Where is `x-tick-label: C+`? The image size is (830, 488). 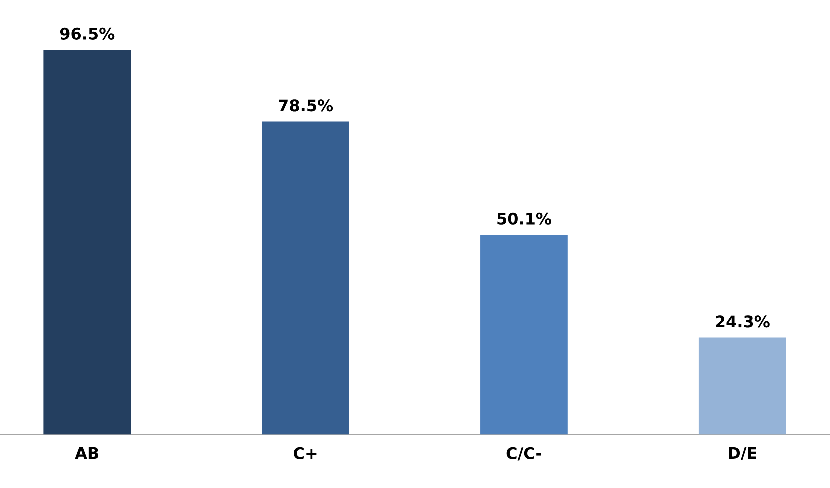
x-tick-label: C+ is located at coordinates (305, 454).